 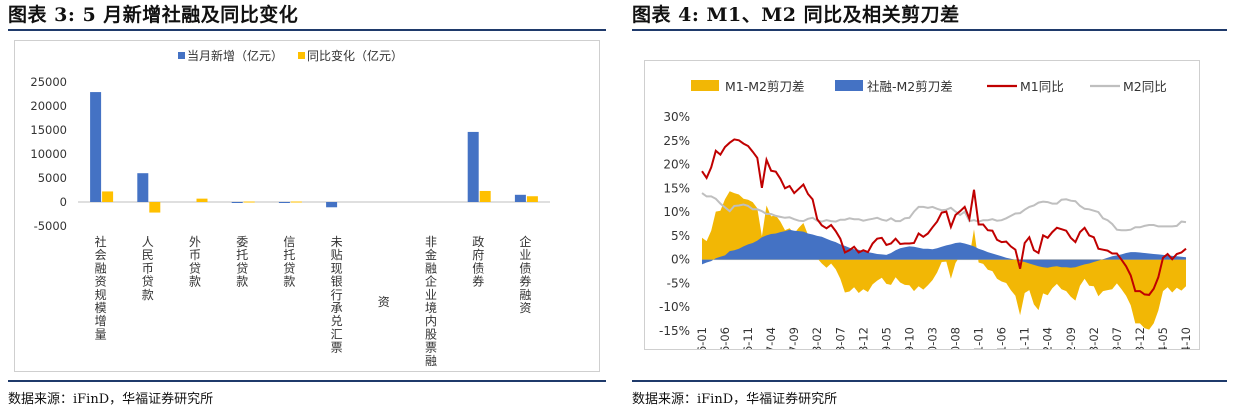 I want to click on right-panel-title: 图表 4: M1、M2 同比及相关剪刀差, so click(x=796, y=15).